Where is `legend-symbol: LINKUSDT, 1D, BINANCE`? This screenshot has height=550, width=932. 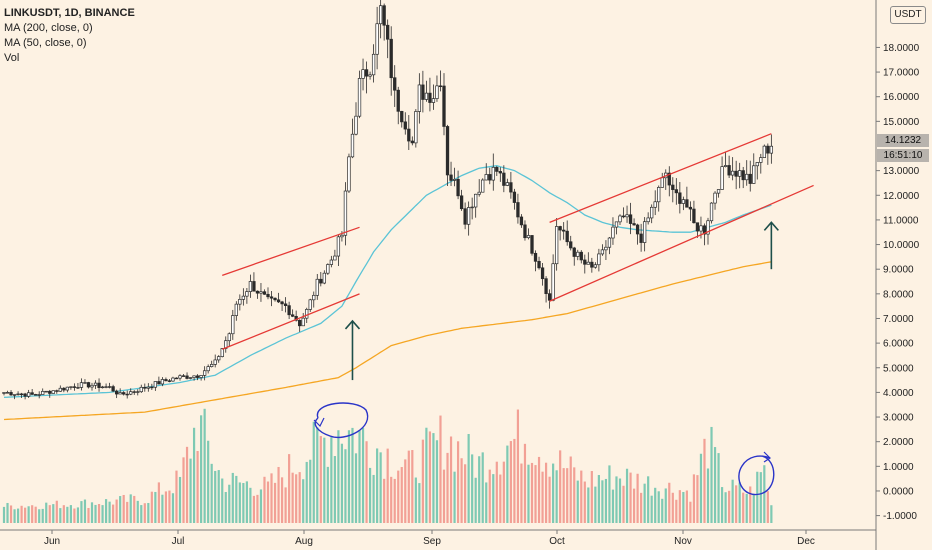 legend-symbol: LINKUSDT, 1D, BINANCE is located at coordinates (69, 13).